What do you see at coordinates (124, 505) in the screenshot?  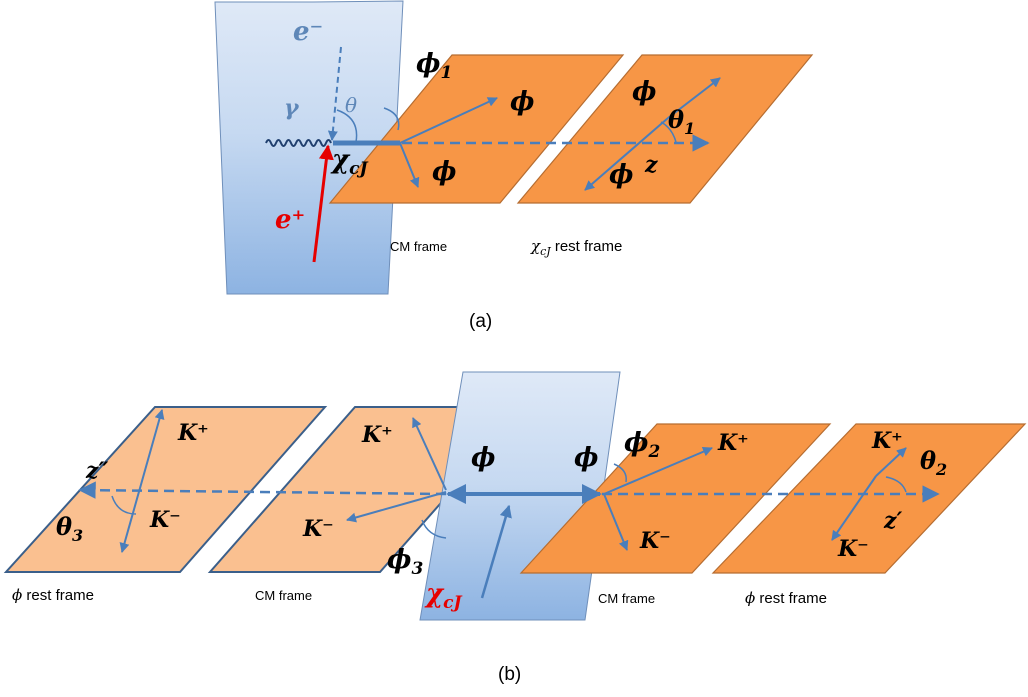 I see `theta3-arc` at bounding box center [124, 505].